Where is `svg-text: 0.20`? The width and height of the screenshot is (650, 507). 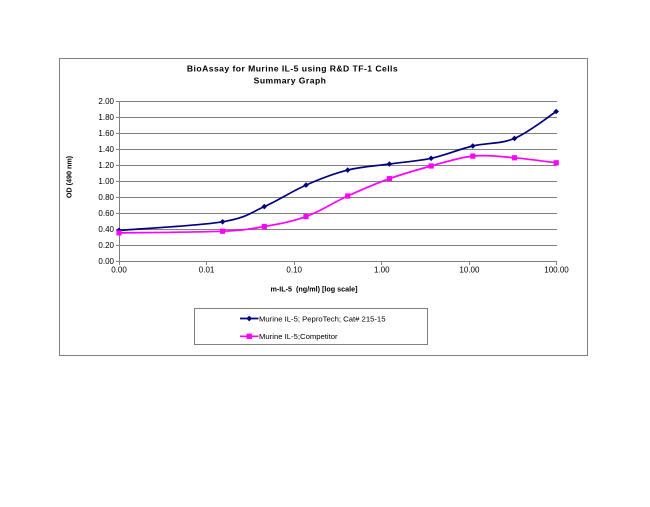 svg-text: 0.20 is located at coordinates (106, 245).